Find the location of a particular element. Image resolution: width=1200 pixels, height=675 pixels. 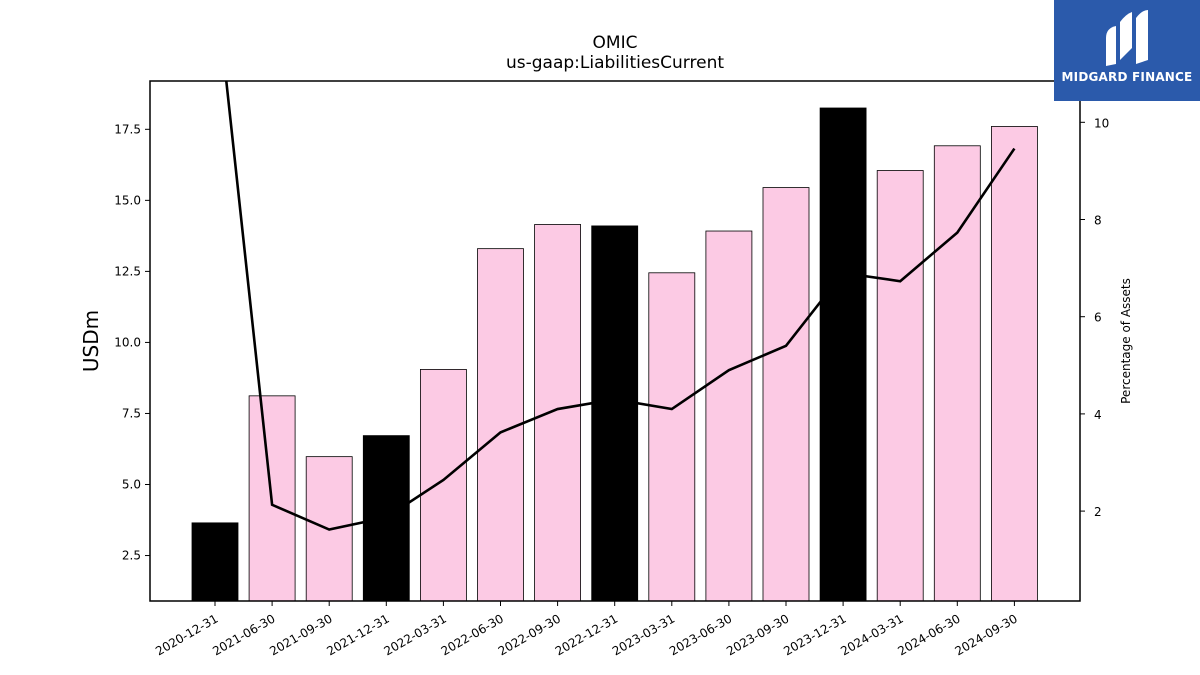

logo-mark-icon is located at coordinates (1127, 38).